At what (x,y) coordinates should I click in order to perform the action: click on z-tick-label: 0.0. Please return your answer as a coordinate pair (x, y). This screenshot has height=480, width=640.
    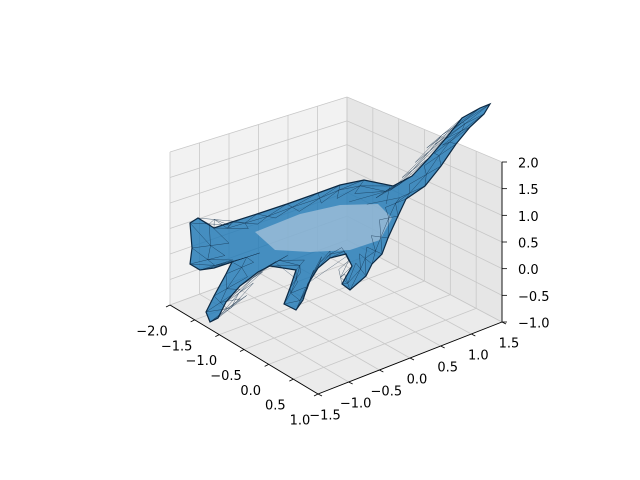
    Looking at the image, I should click on (528, 270).